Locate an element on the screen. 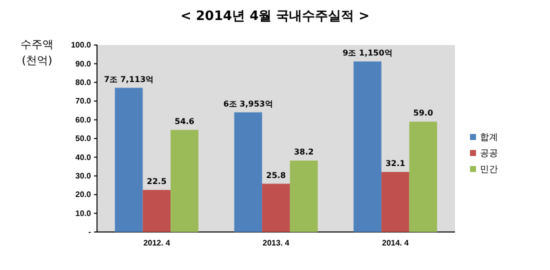 Image resolution: width=550 pixels, height=270 pixels. y-tick-label: 80.0 is located at coordinates (83, 82).